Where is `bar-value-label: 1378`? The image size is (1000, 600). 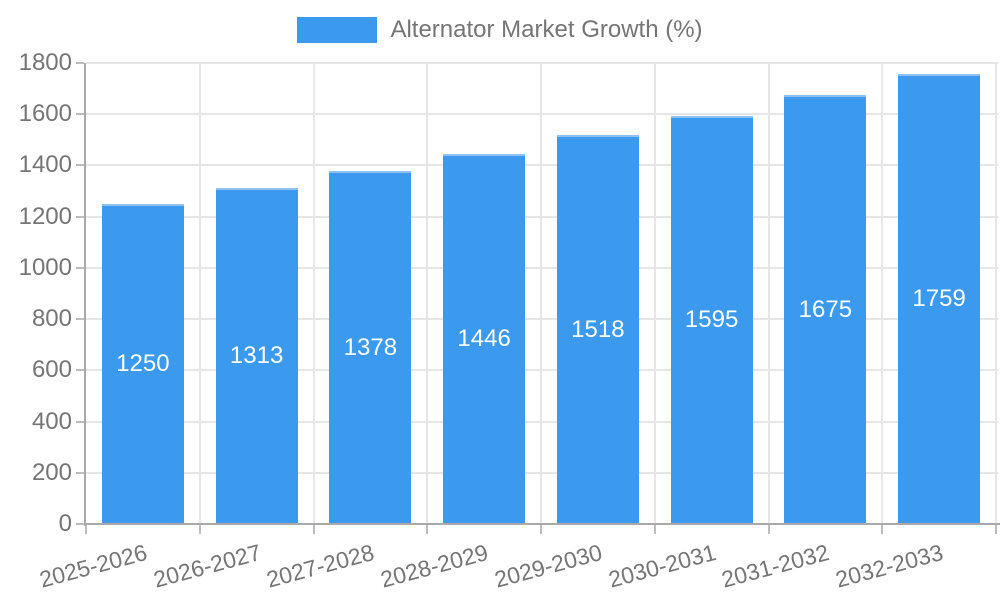 bar-value-label: 1378 is located at coordinates (370, 347).